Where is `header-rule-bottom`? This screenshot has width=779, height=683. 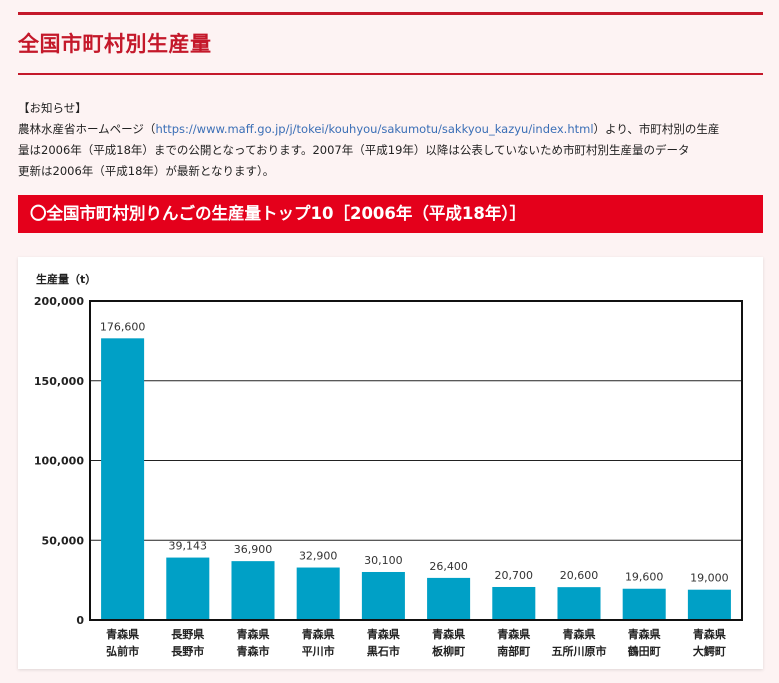
header-rule-bottom is located at coordinates (390, 74).